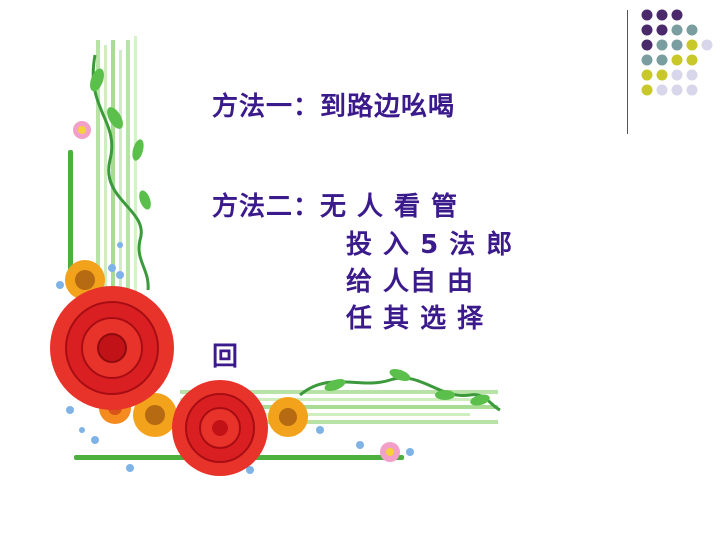 This screenshot has height=540, width=720. What do you see at coordinates (415, 319) in the screenshot?
I see `method2-line4: 任 其 选 择` at bounding box center [415, 319].